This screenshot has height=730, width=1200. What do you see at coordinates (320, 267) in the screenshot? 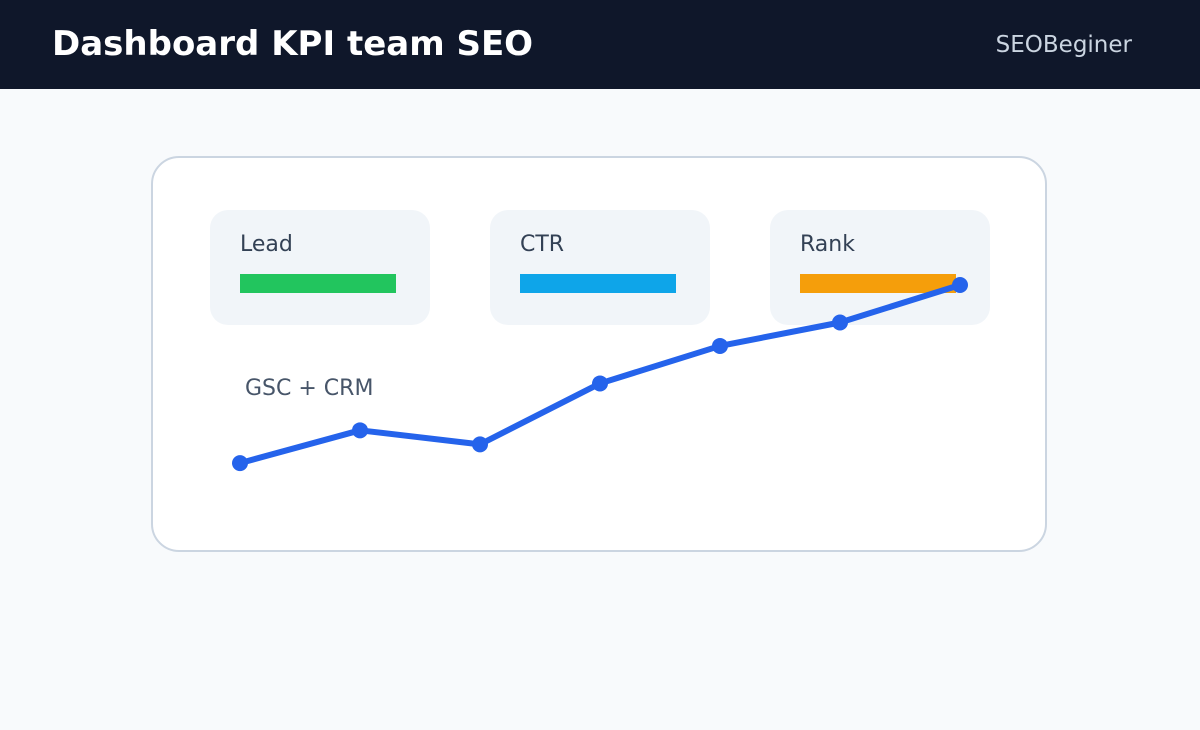
I see `kpi-card-lead: Lead` at bounding box center [320, 267].